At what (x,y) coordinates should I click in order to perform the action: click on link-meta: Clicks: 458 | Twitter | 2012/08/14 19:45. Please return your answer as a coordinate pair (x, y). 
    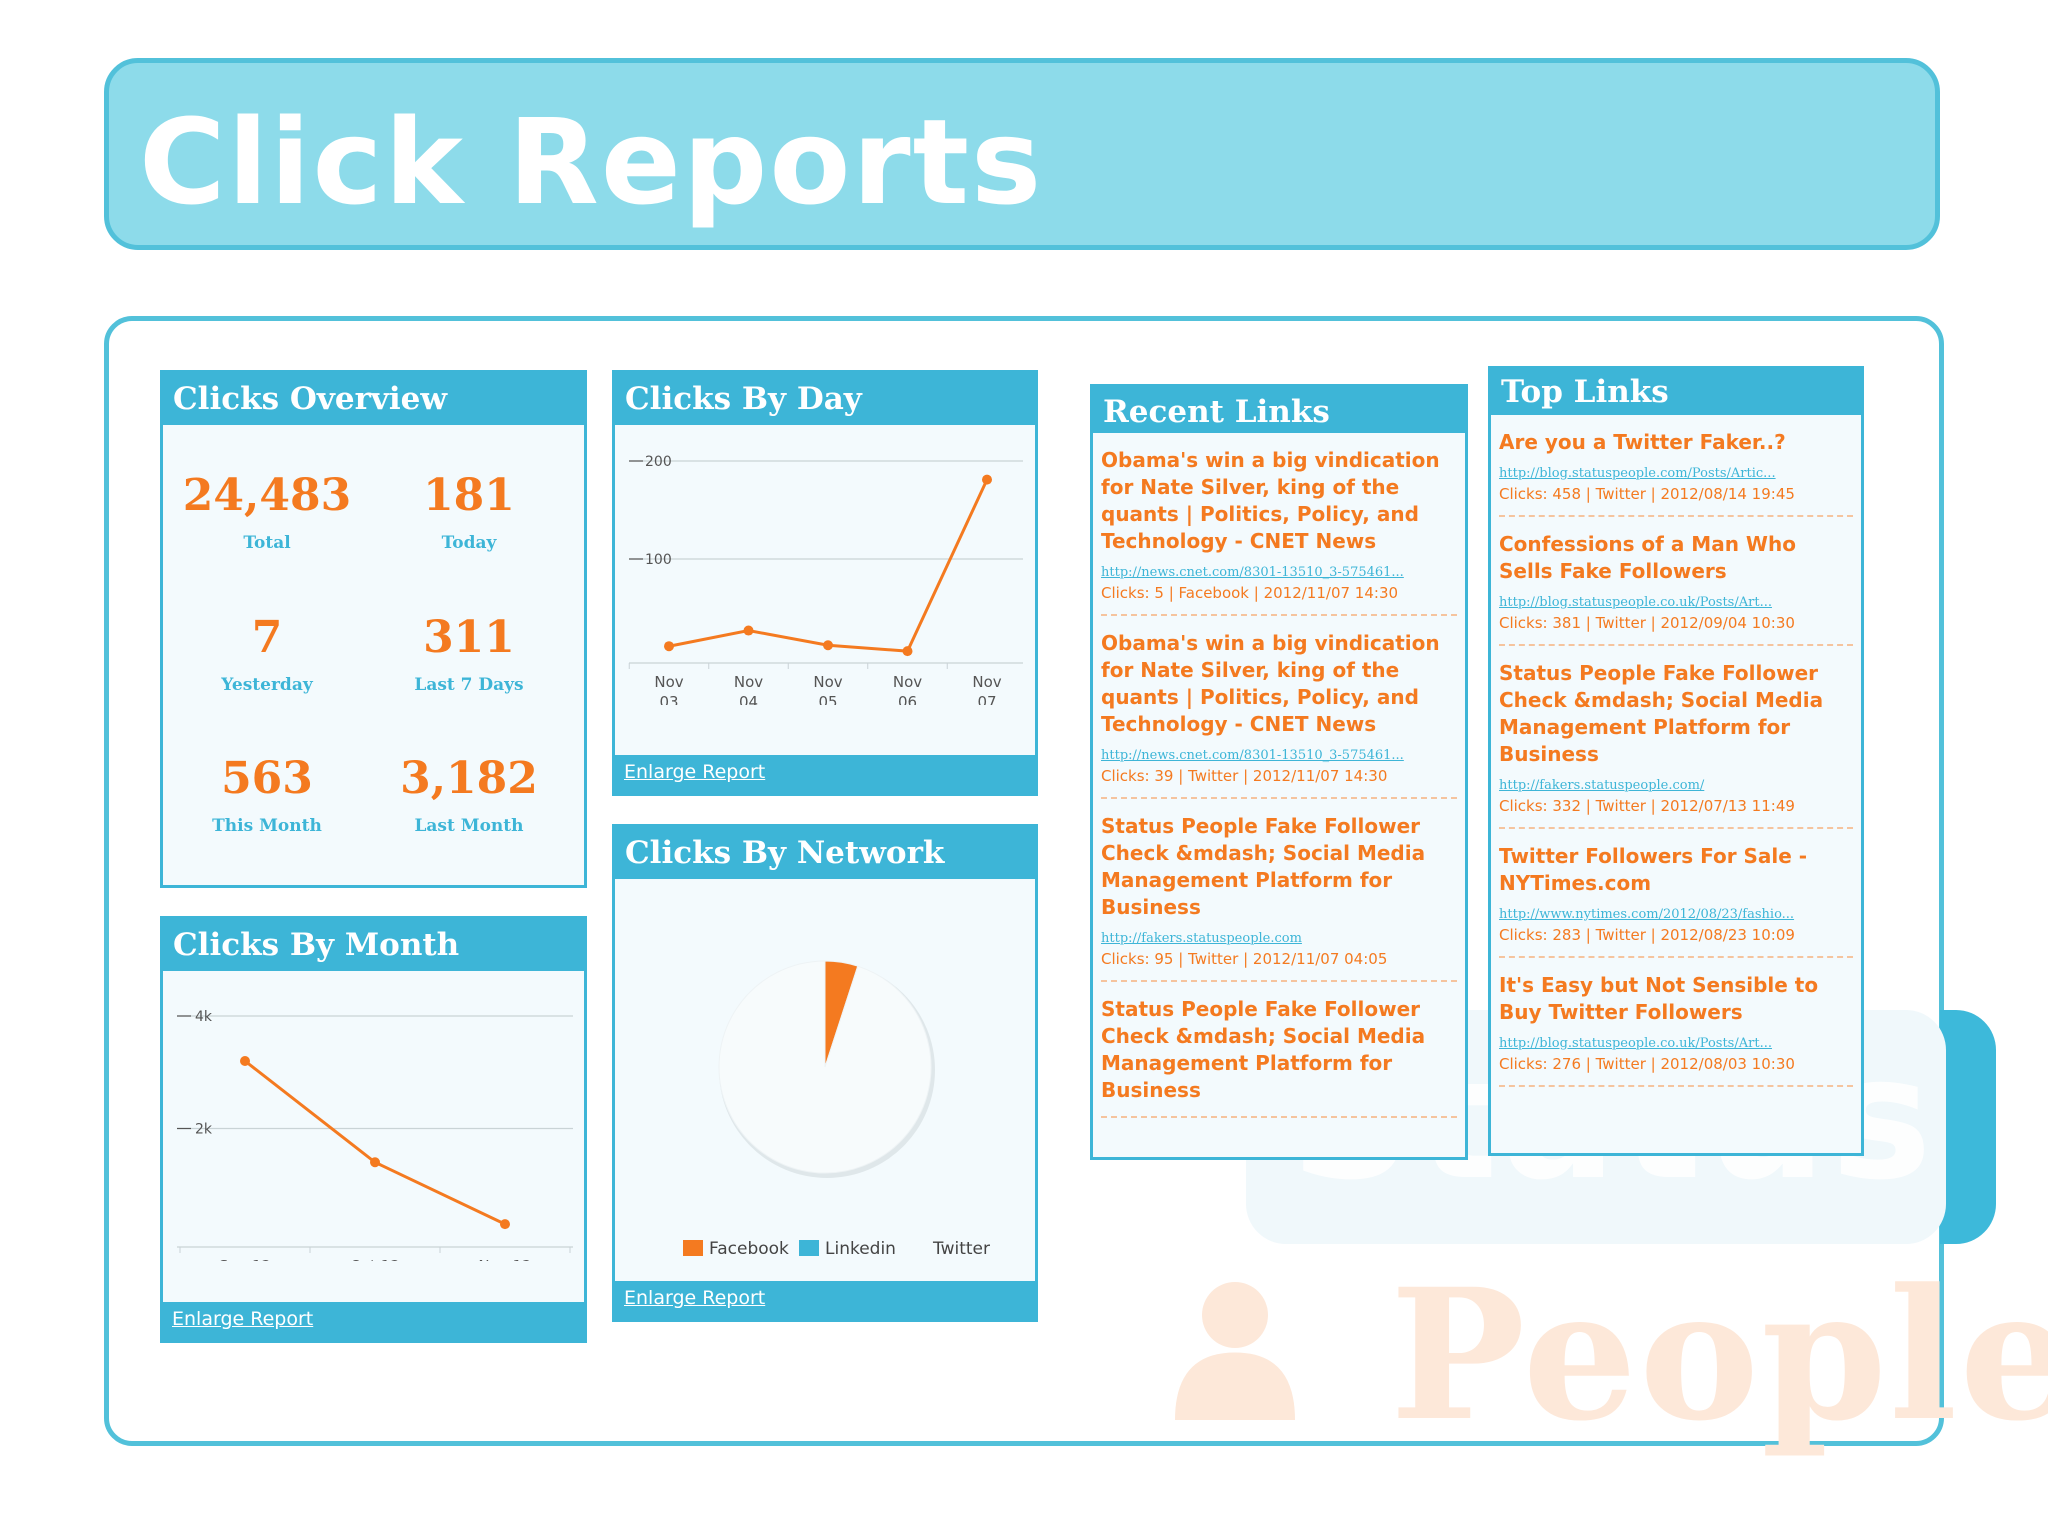
    Looking at the image, I should click on (1647, 494).